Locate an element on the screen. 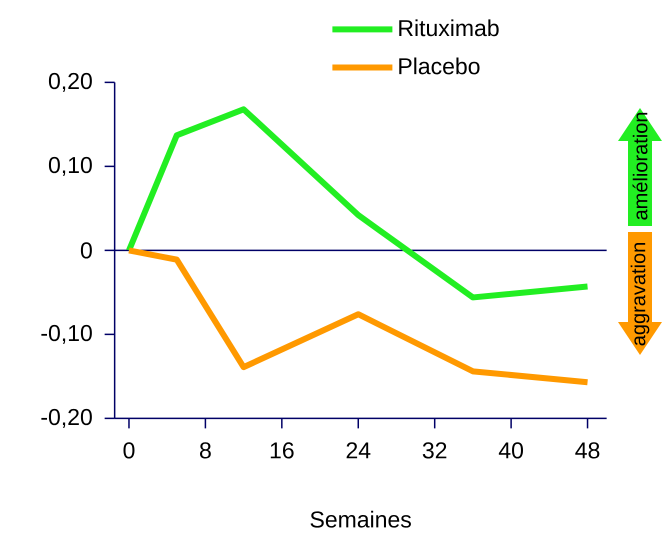 This screenshot has height=536, width=668. y-tick-label: -0,10 is located at coordinates (66, 334).